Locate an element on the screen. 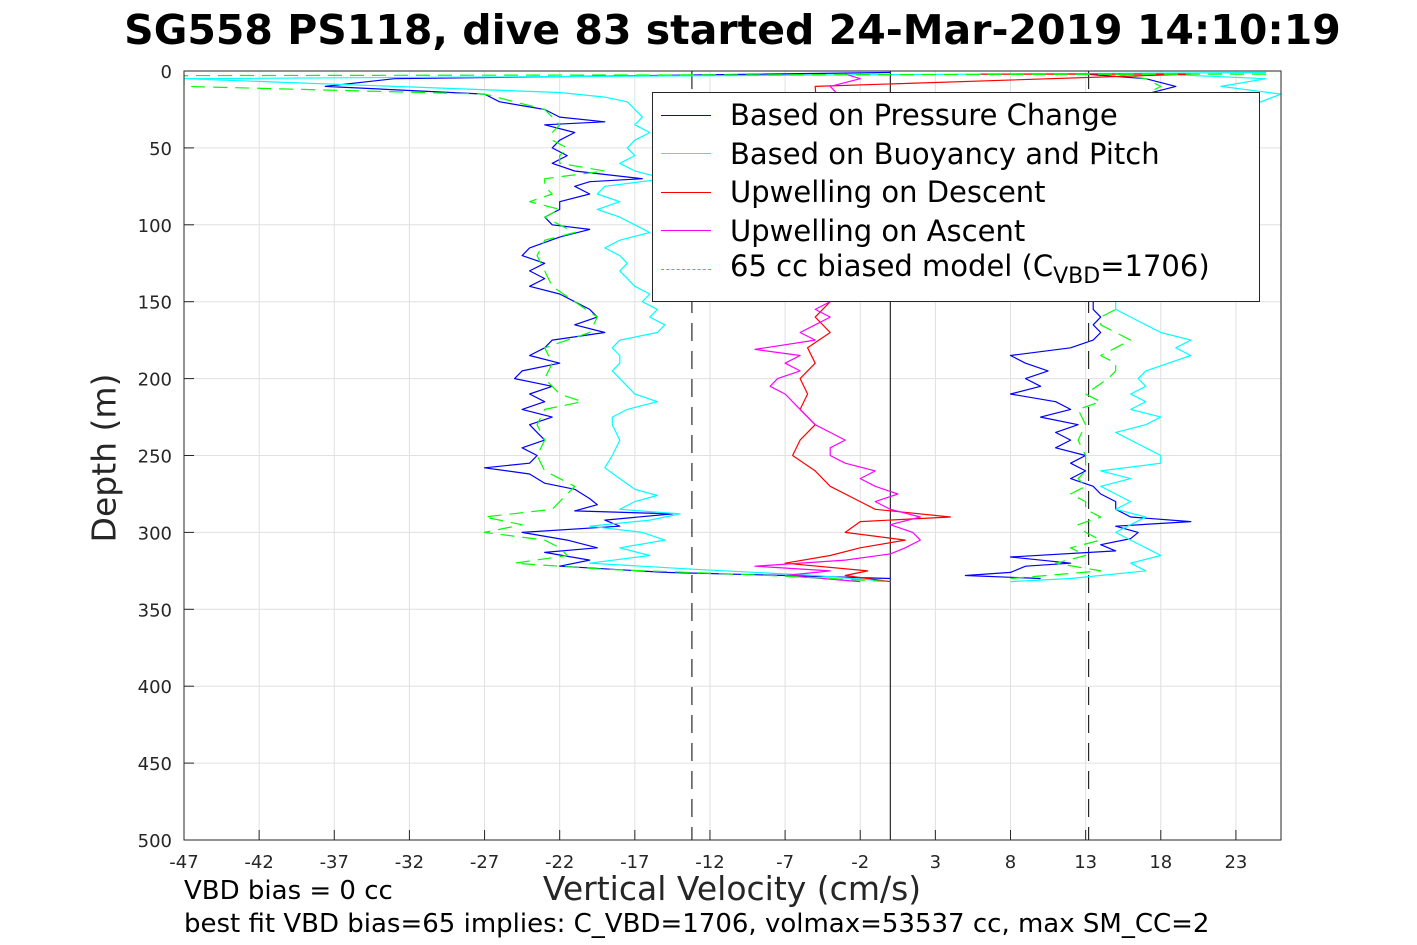 Image resolution: width=1417 pixels, height=945 pixels. x-tick-label: -22 is located at coordinates (559, 862).